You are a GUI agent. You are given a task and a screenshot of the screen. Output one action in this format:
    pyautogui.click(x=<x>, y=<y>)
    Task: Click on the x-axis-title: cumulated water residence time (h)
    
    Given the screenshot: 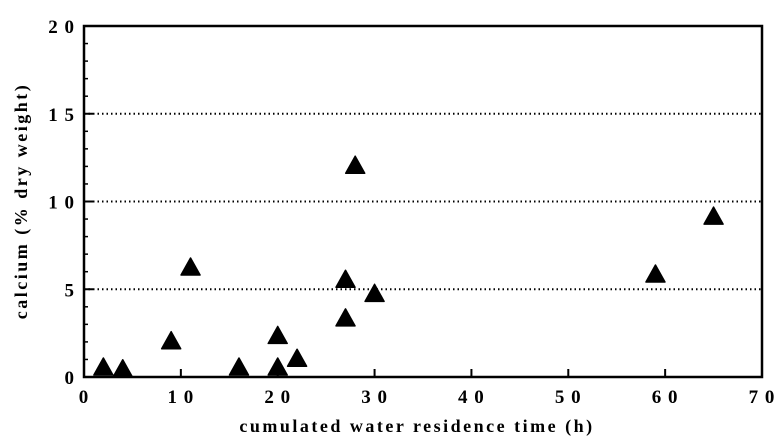 What is the action you would take?
    pyautogui.click(x=416, y=426)
    